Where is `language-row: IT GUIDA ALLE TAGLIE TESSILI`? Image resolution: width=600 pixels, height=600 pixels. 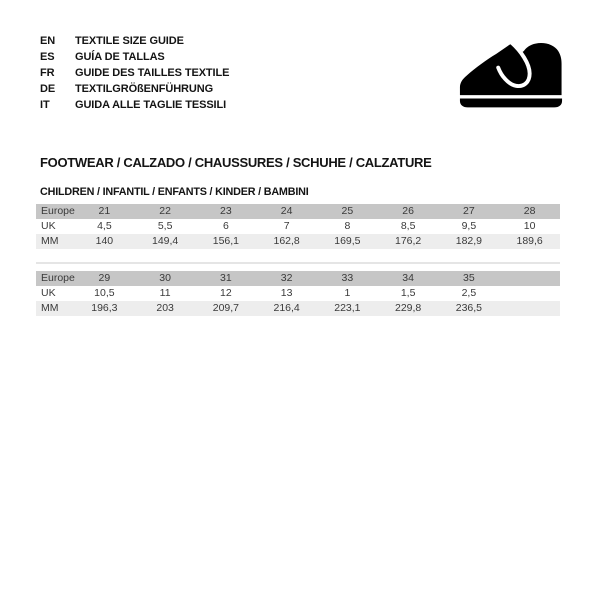
language-row: IT GUIDA ALLE TAGLIE TESSILI is located at coordinates (134, 106).